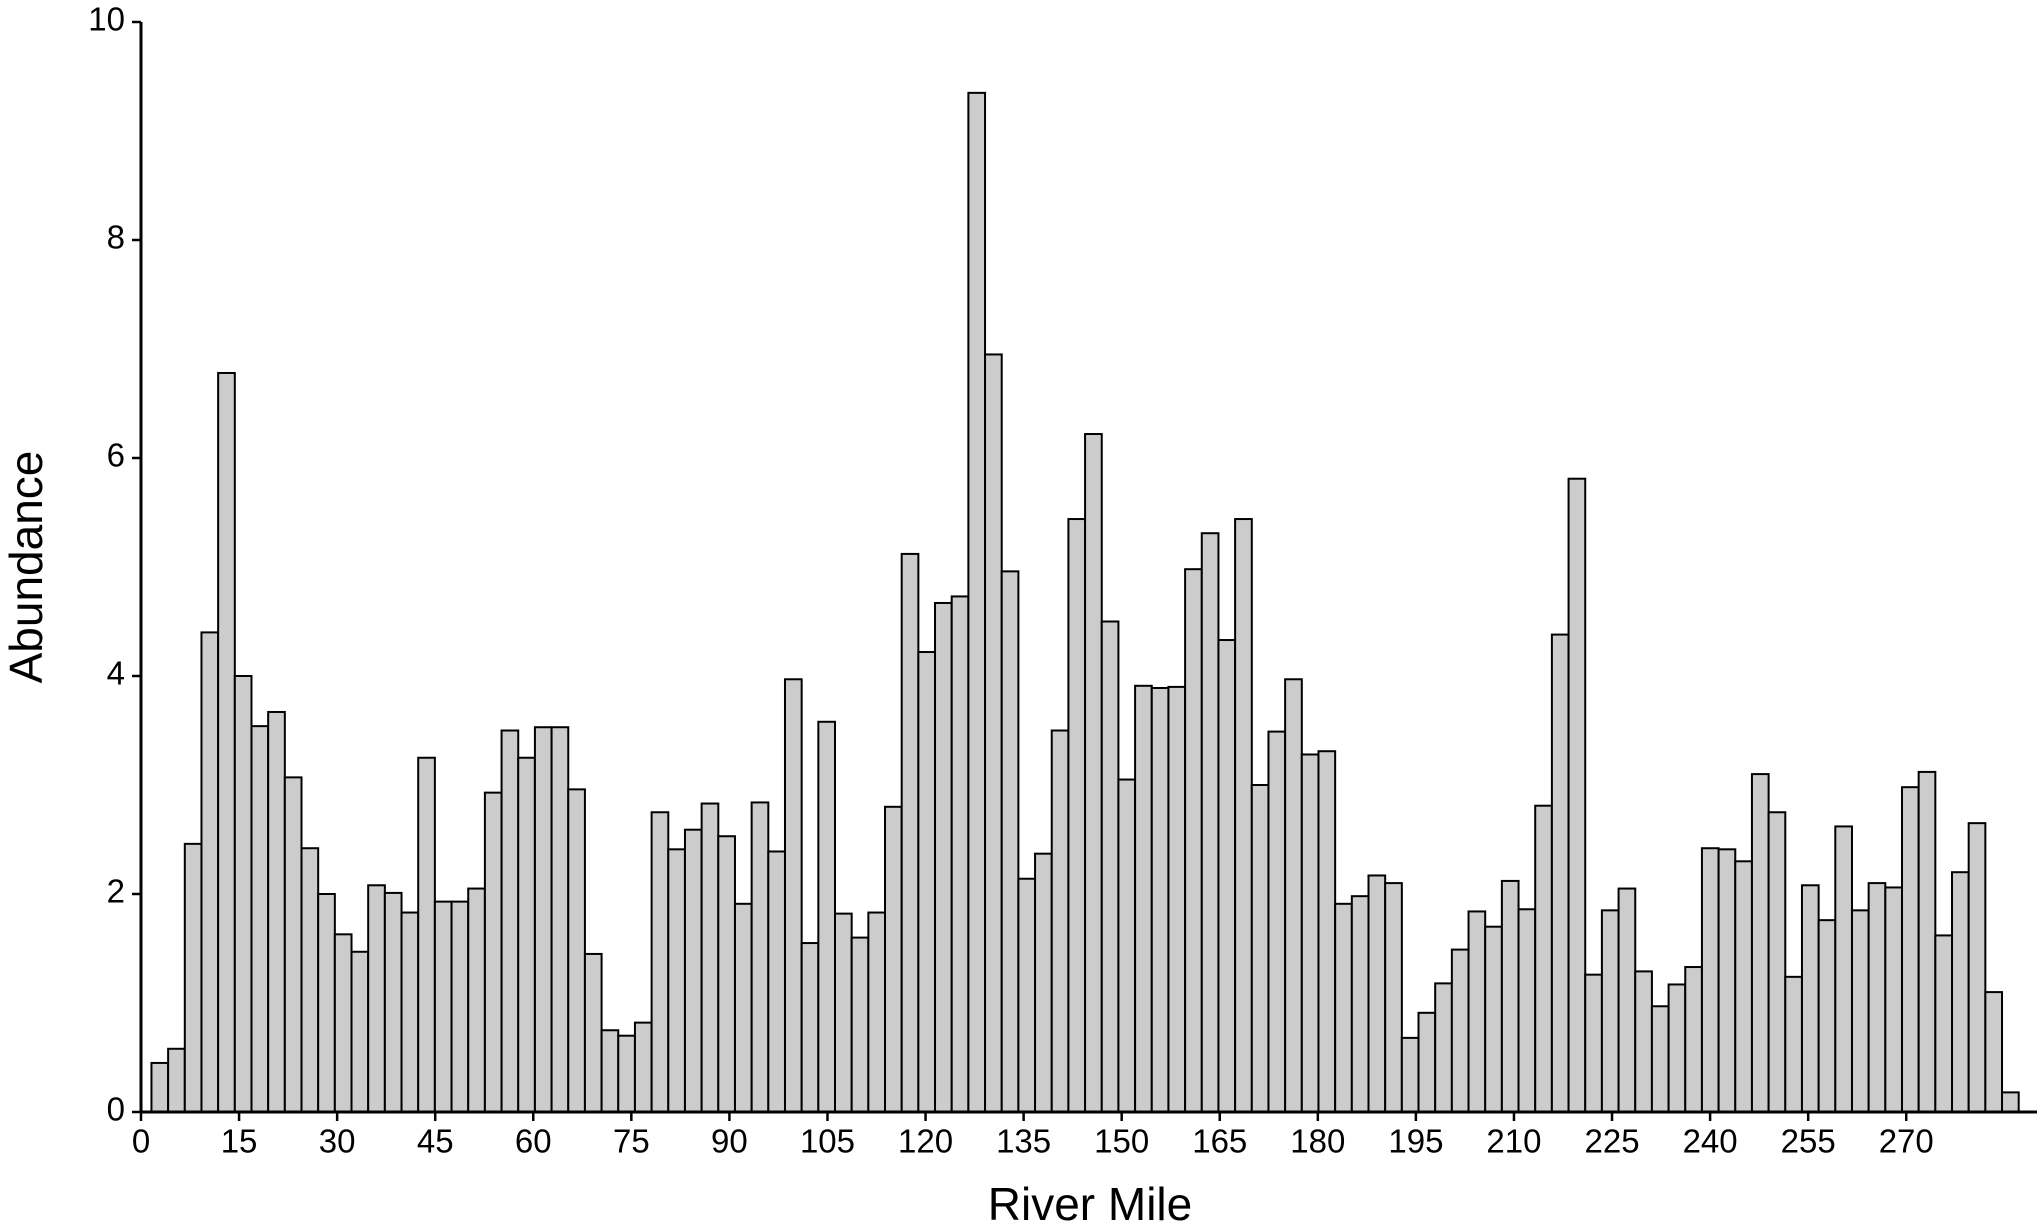 Image resolution: width=2044 pixels, height=1230 pixels. Describe the element at coordinates (26, 567) in the screenshot. I see `y-axis-title: Abundance` at that location.